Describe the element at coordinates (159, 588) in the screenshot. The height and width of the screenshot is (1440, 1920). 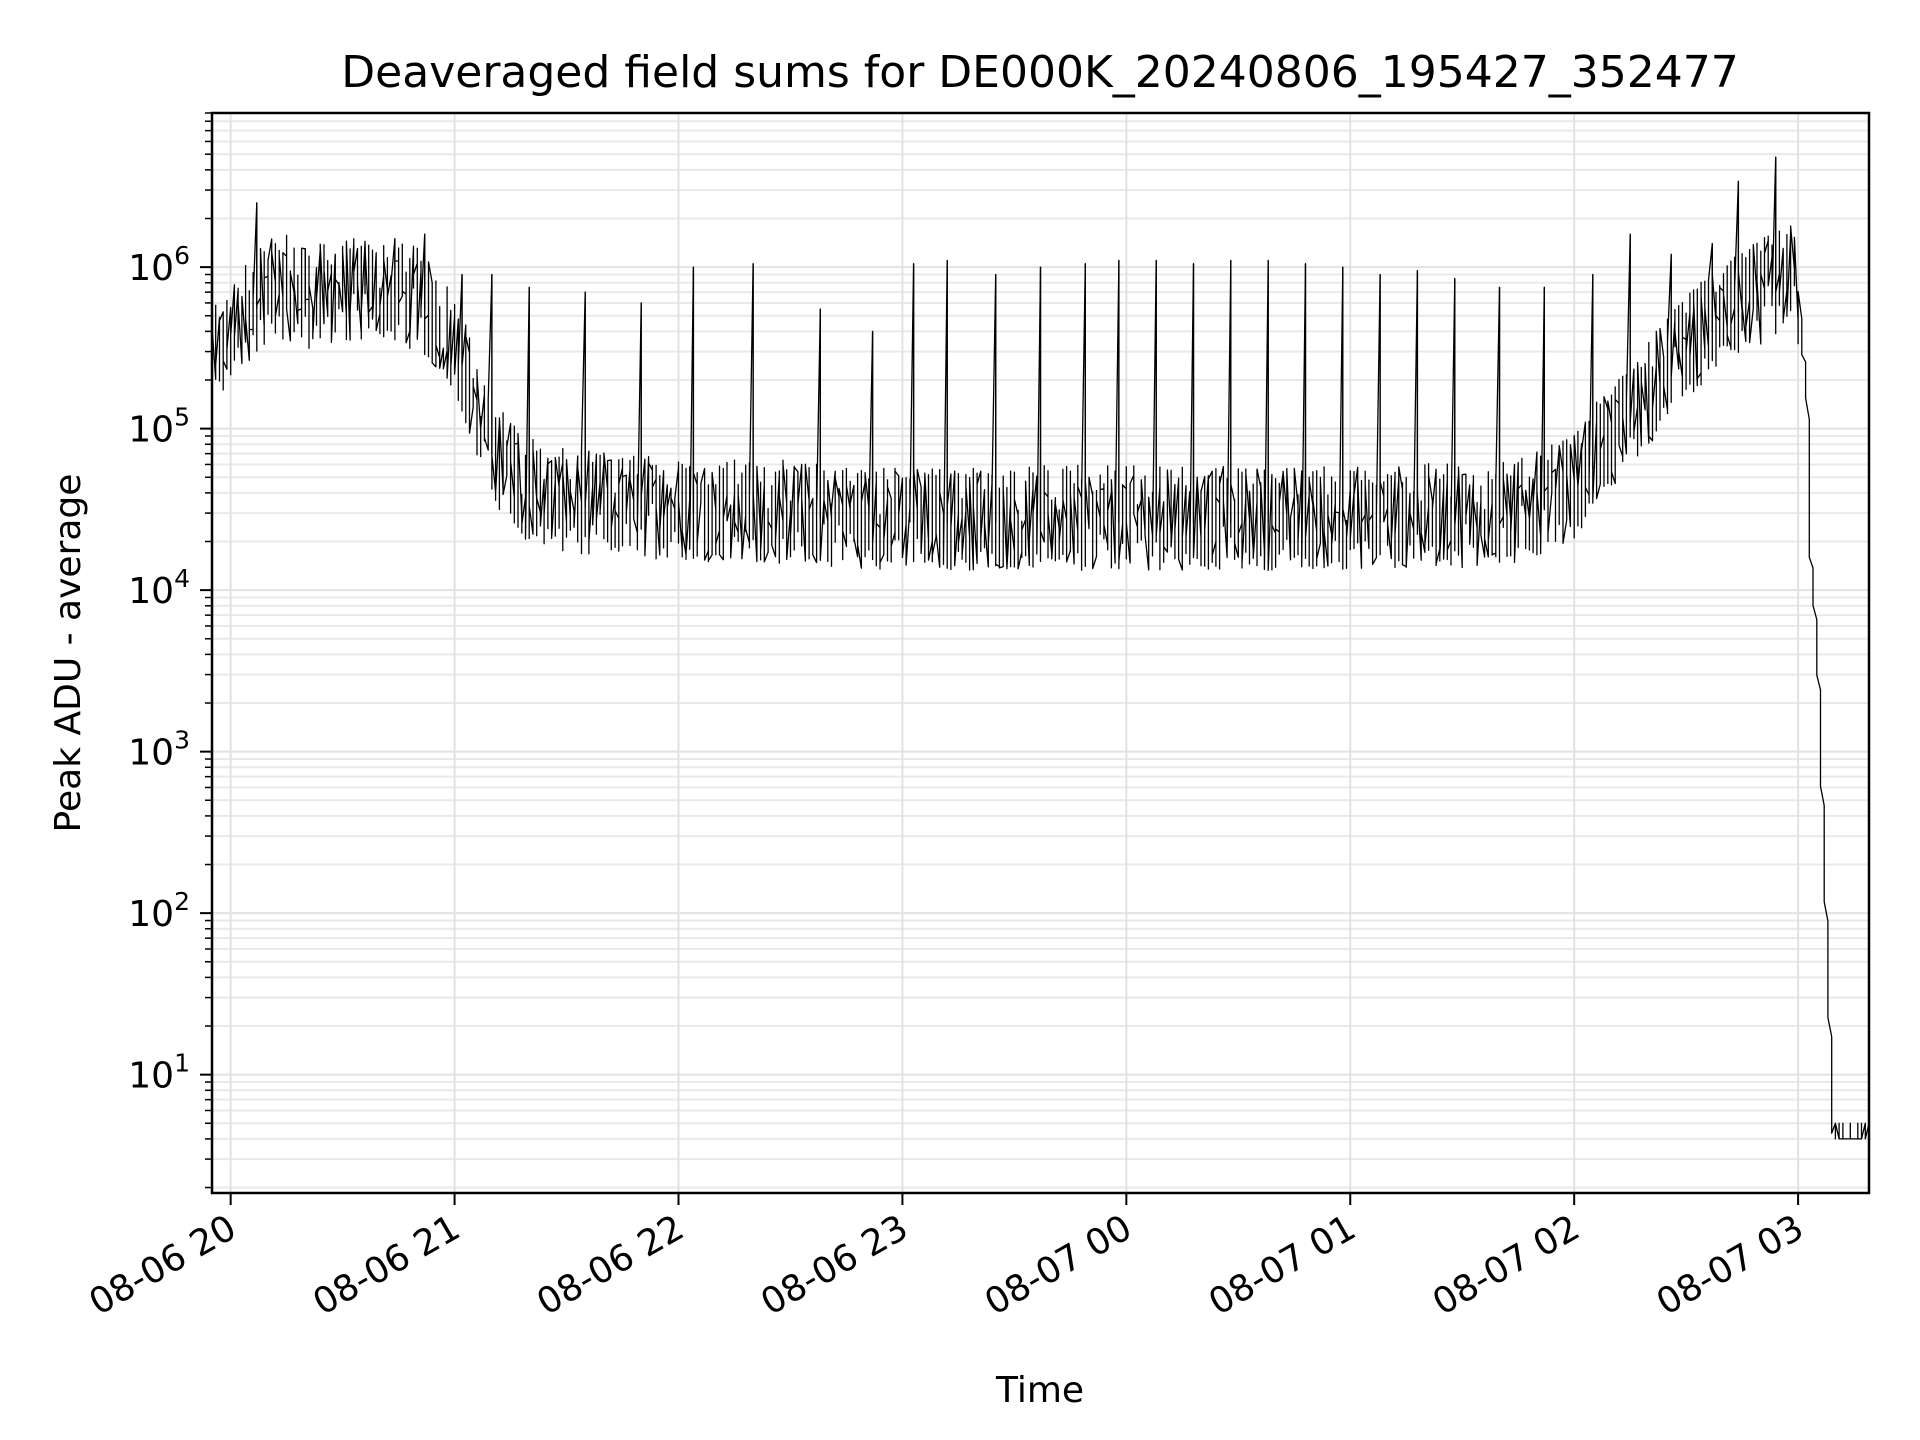
I see `y-tick-label: 10⁴` at that location.